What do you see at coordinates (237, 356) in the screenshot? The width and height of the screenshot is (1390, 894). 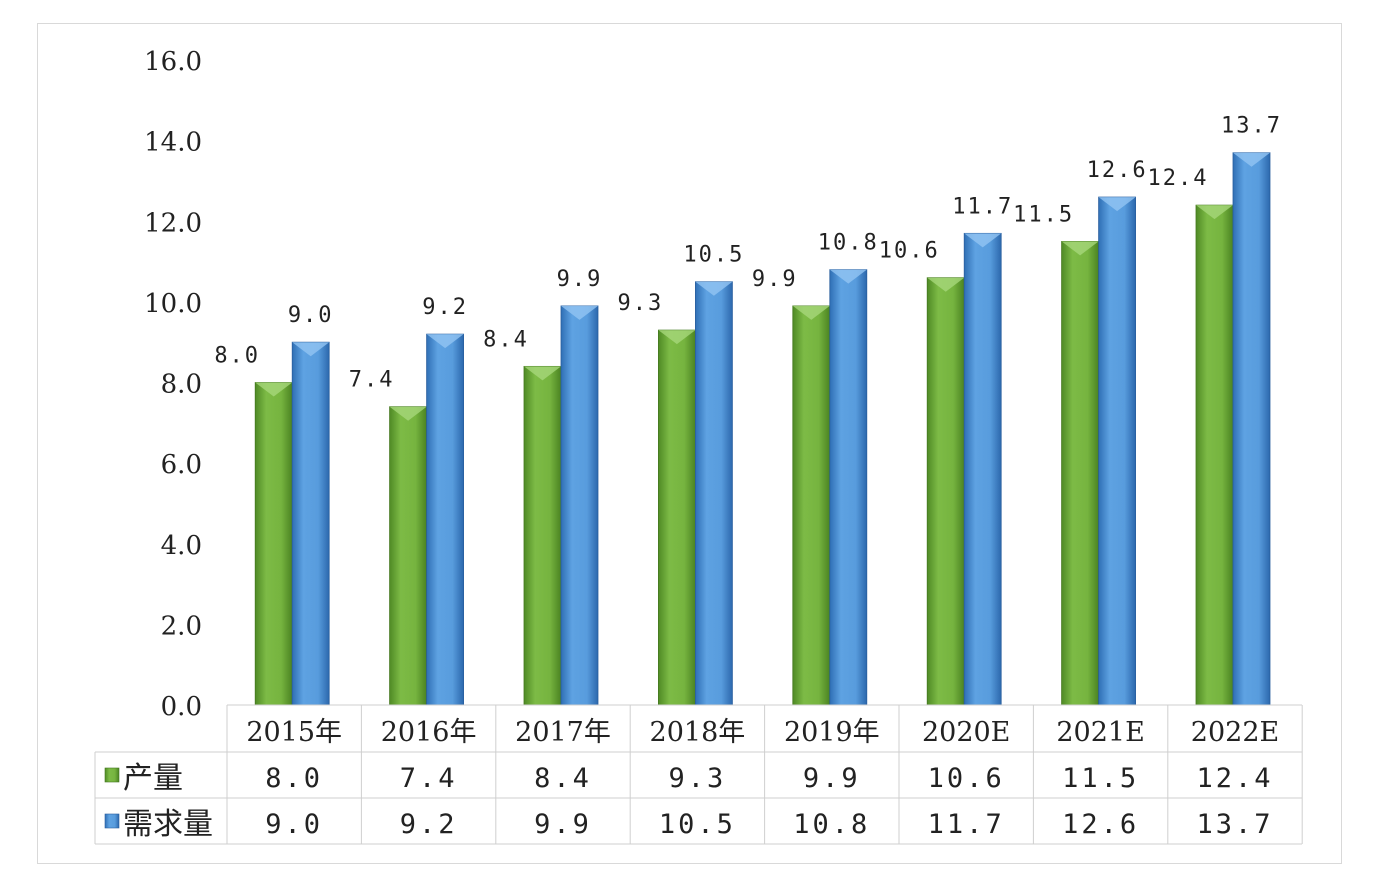 I see `data-label: 8.0` at bounding box center [237, 356].